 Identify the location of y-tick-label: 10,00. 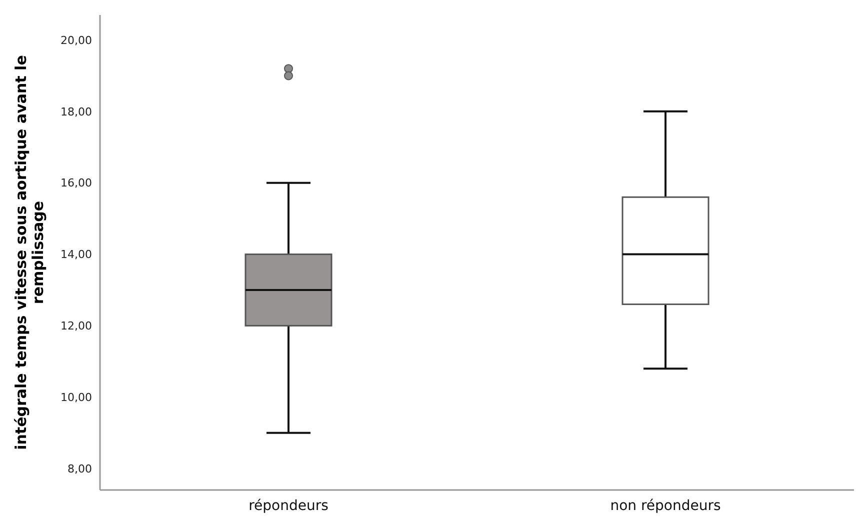
(76, 397).